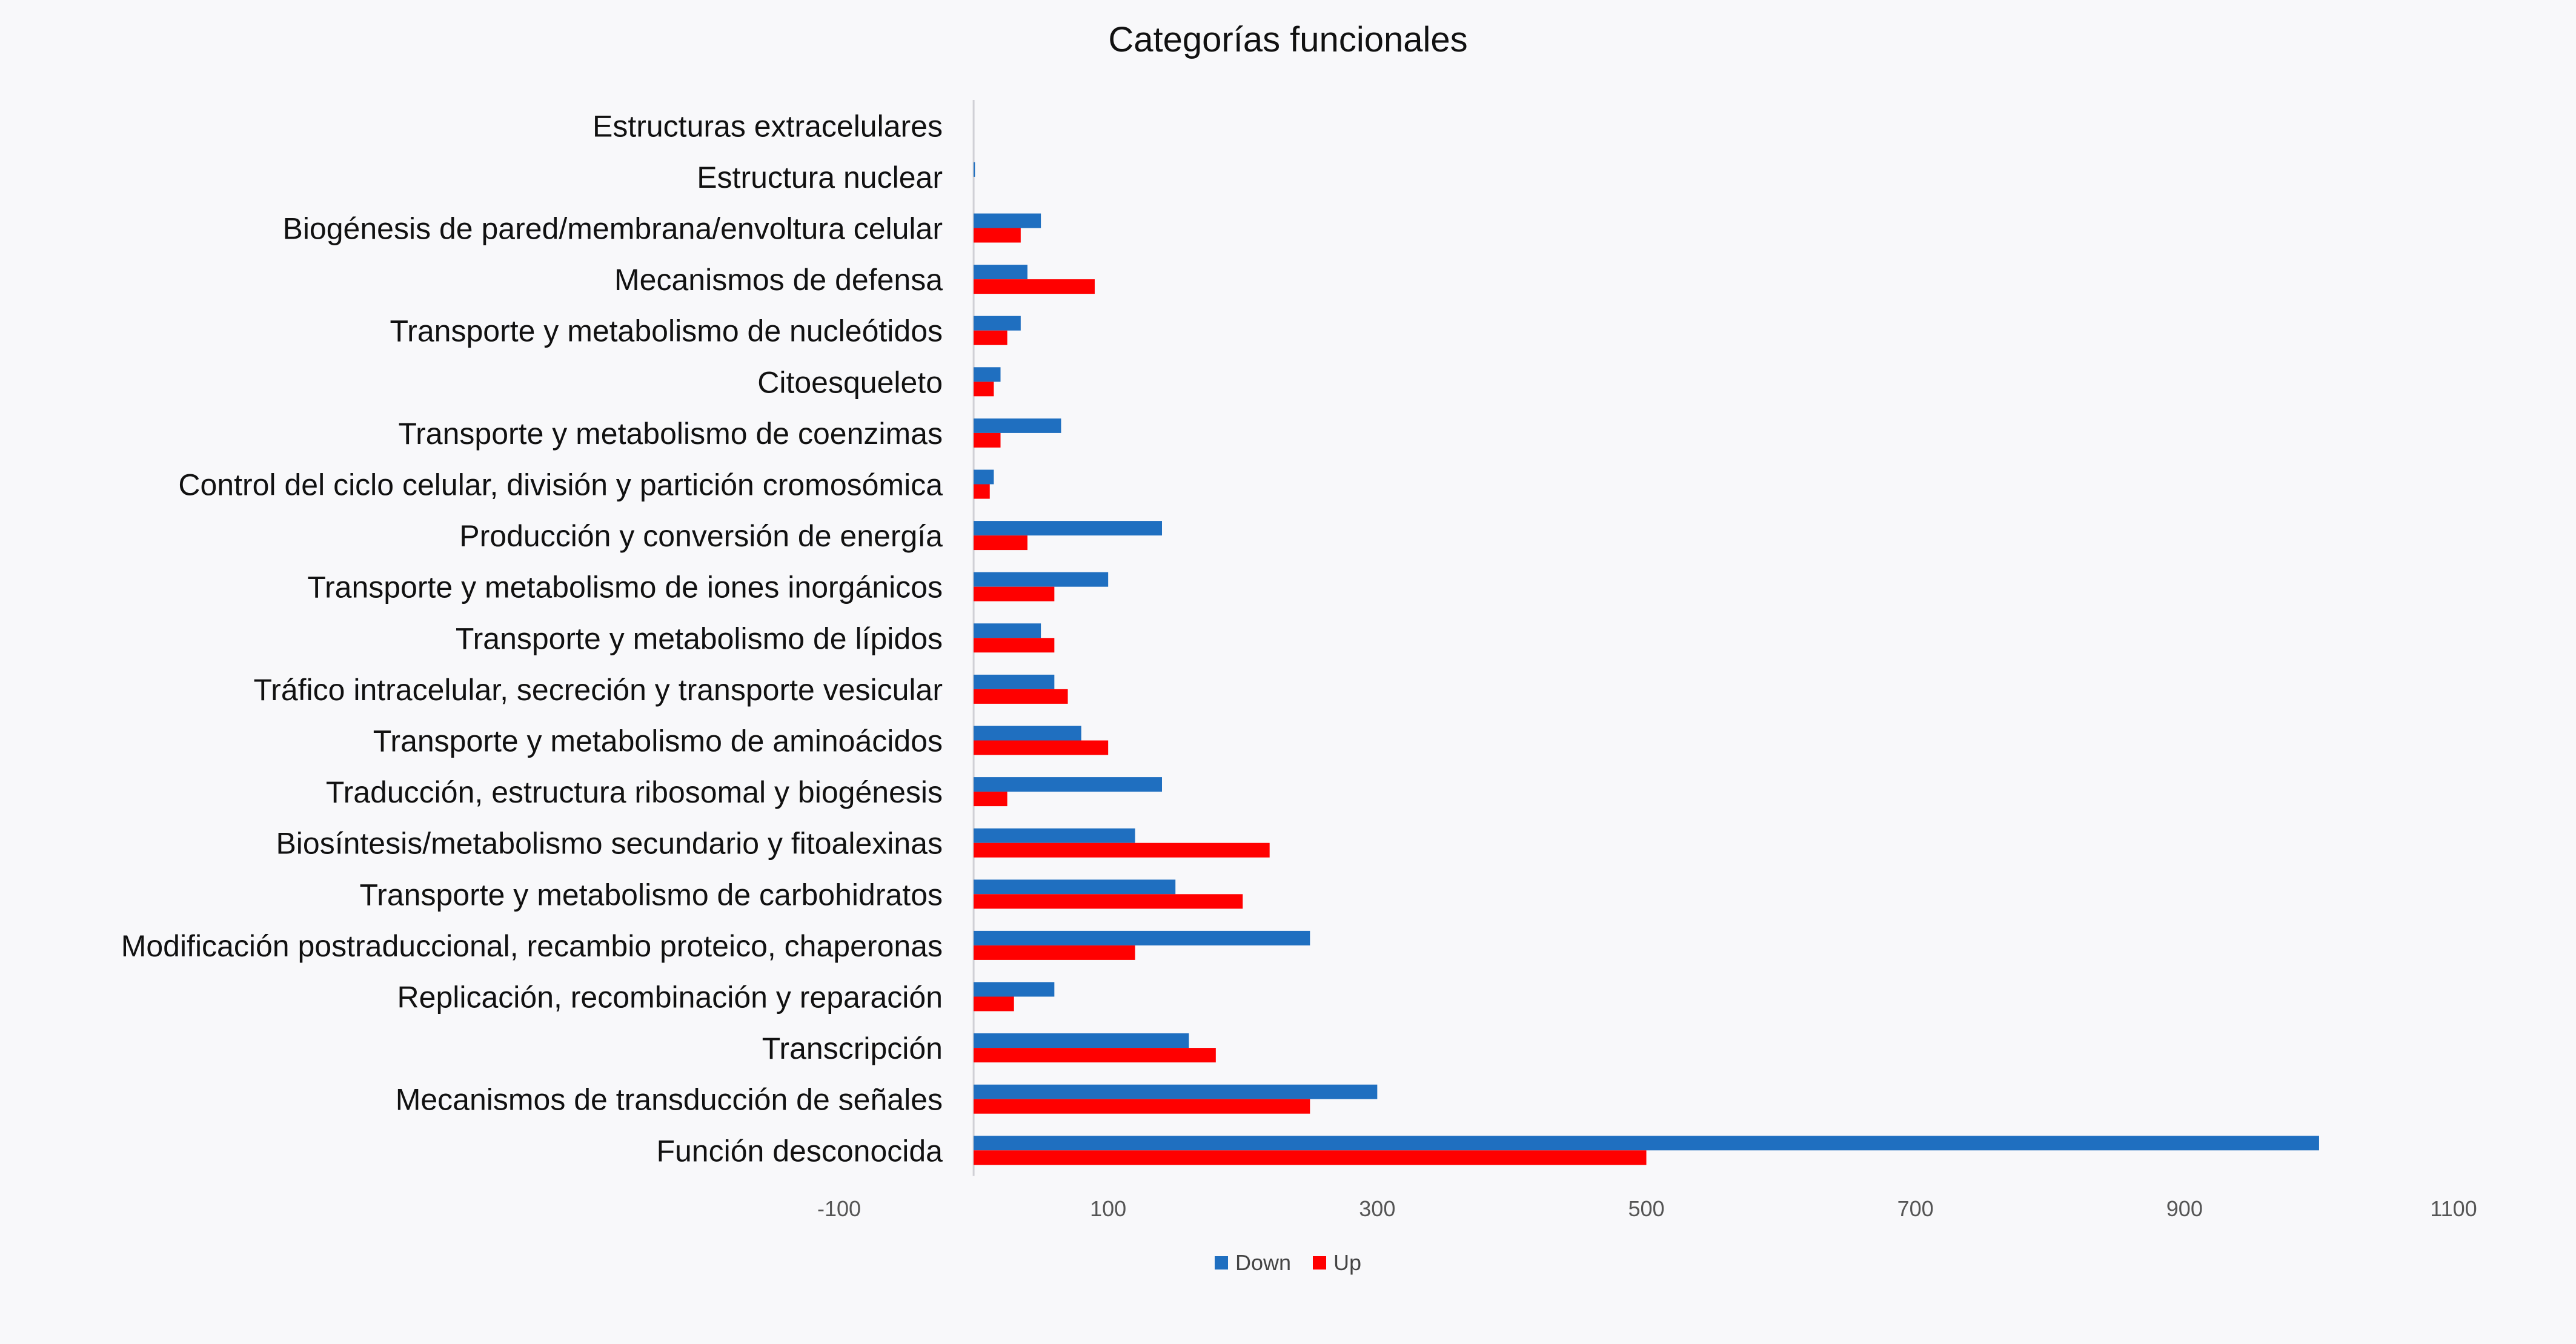  What do you see at coordinates (658, 741) in the screenshot?
I see `category-label: Transporte y metabolismo de aminoácidos` at bounding box center [658, 741].